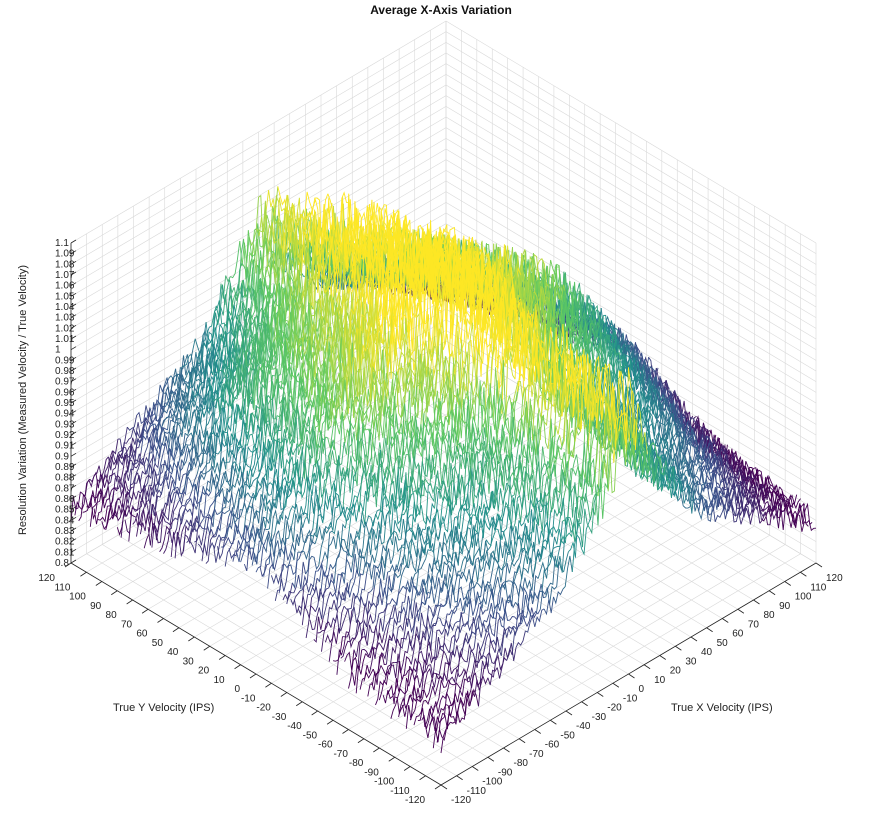 The height and width of the screenshot is (828, 888). Describe the element at coordinates (305, 480) in the screenshot. I see `floor-gridline` at that location.